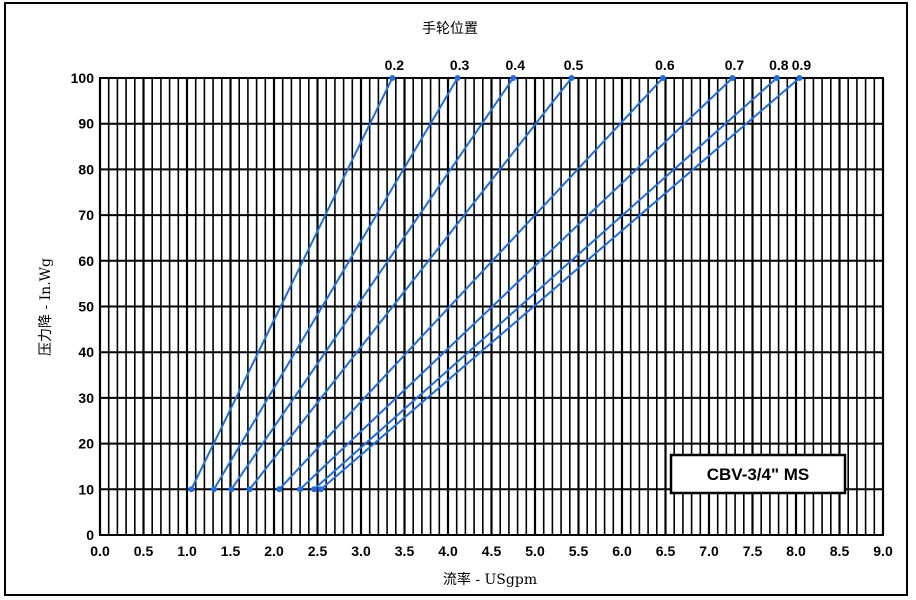 This screenshot has height=600, width=916. Describe the element at coordinates (86, 124) in the screenshot. I see `y-tick-label: 90` at that location.